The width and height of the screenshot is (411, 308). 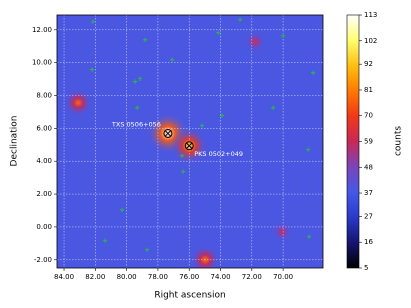 I want to click on y-tick-label: 0.00, so click(x=44, y=227).